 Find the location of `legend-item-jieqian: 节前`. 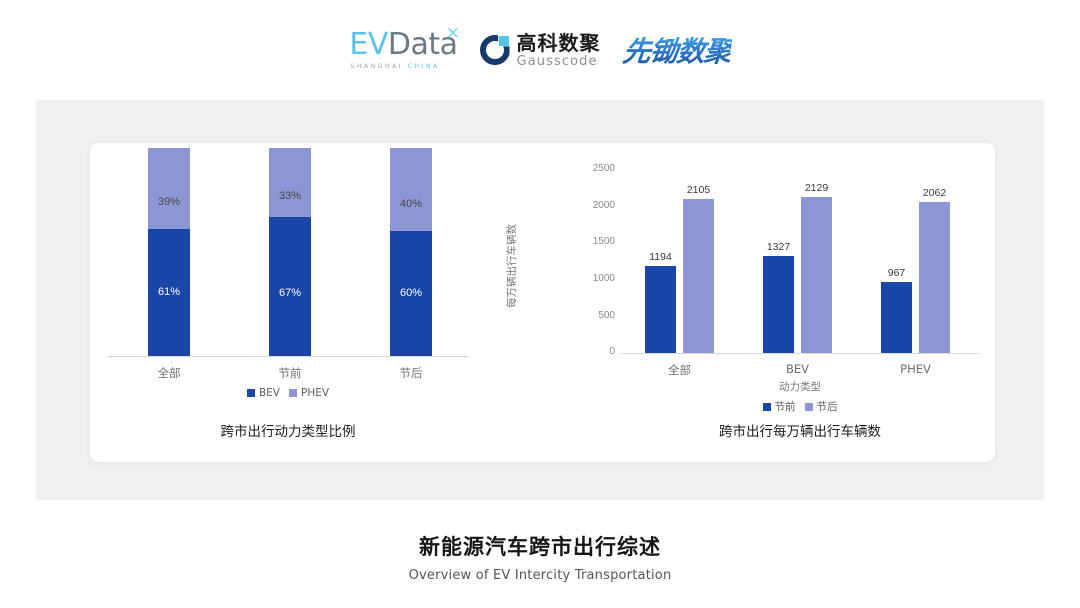

legend-item-jieqian: 节前 is located at coordinates (779, 406).